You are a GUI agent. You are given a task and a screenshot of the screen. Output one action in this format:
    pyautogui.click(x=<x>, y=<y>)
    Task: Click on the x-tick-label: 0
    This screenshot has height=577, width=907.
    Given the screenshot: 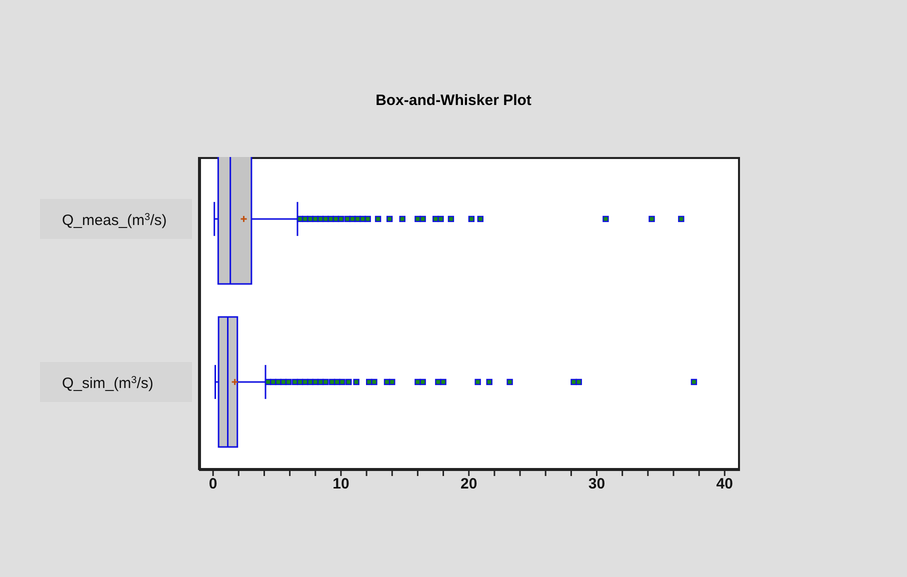 What is the action you would take?
    pyautogui.click(x=213, y=484)
    